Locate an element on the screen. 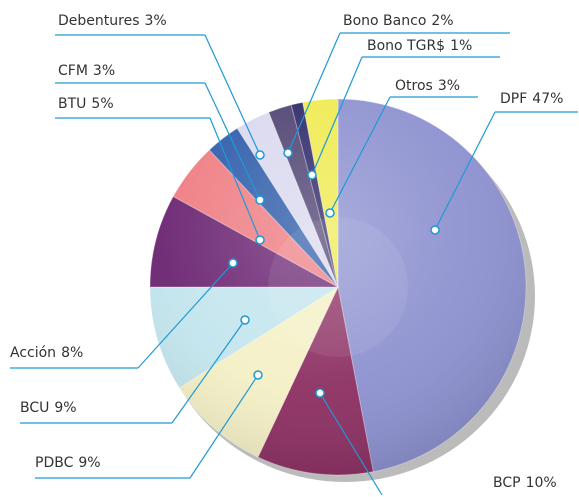  slice-label: Acción 8% is located at coordinates (46, 353).